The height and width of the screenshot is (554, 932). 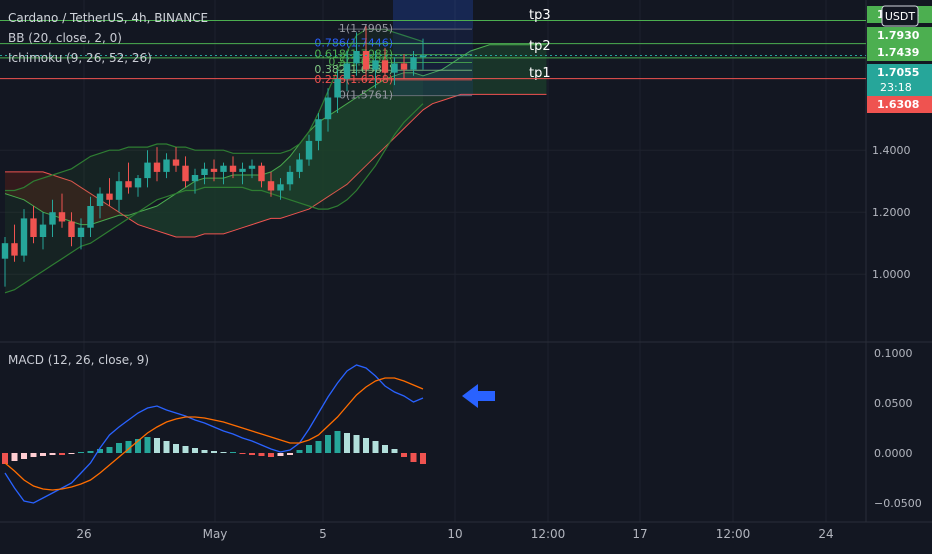 I want to click on price-axis-label: 1.2000, so click(x=891, y=212).